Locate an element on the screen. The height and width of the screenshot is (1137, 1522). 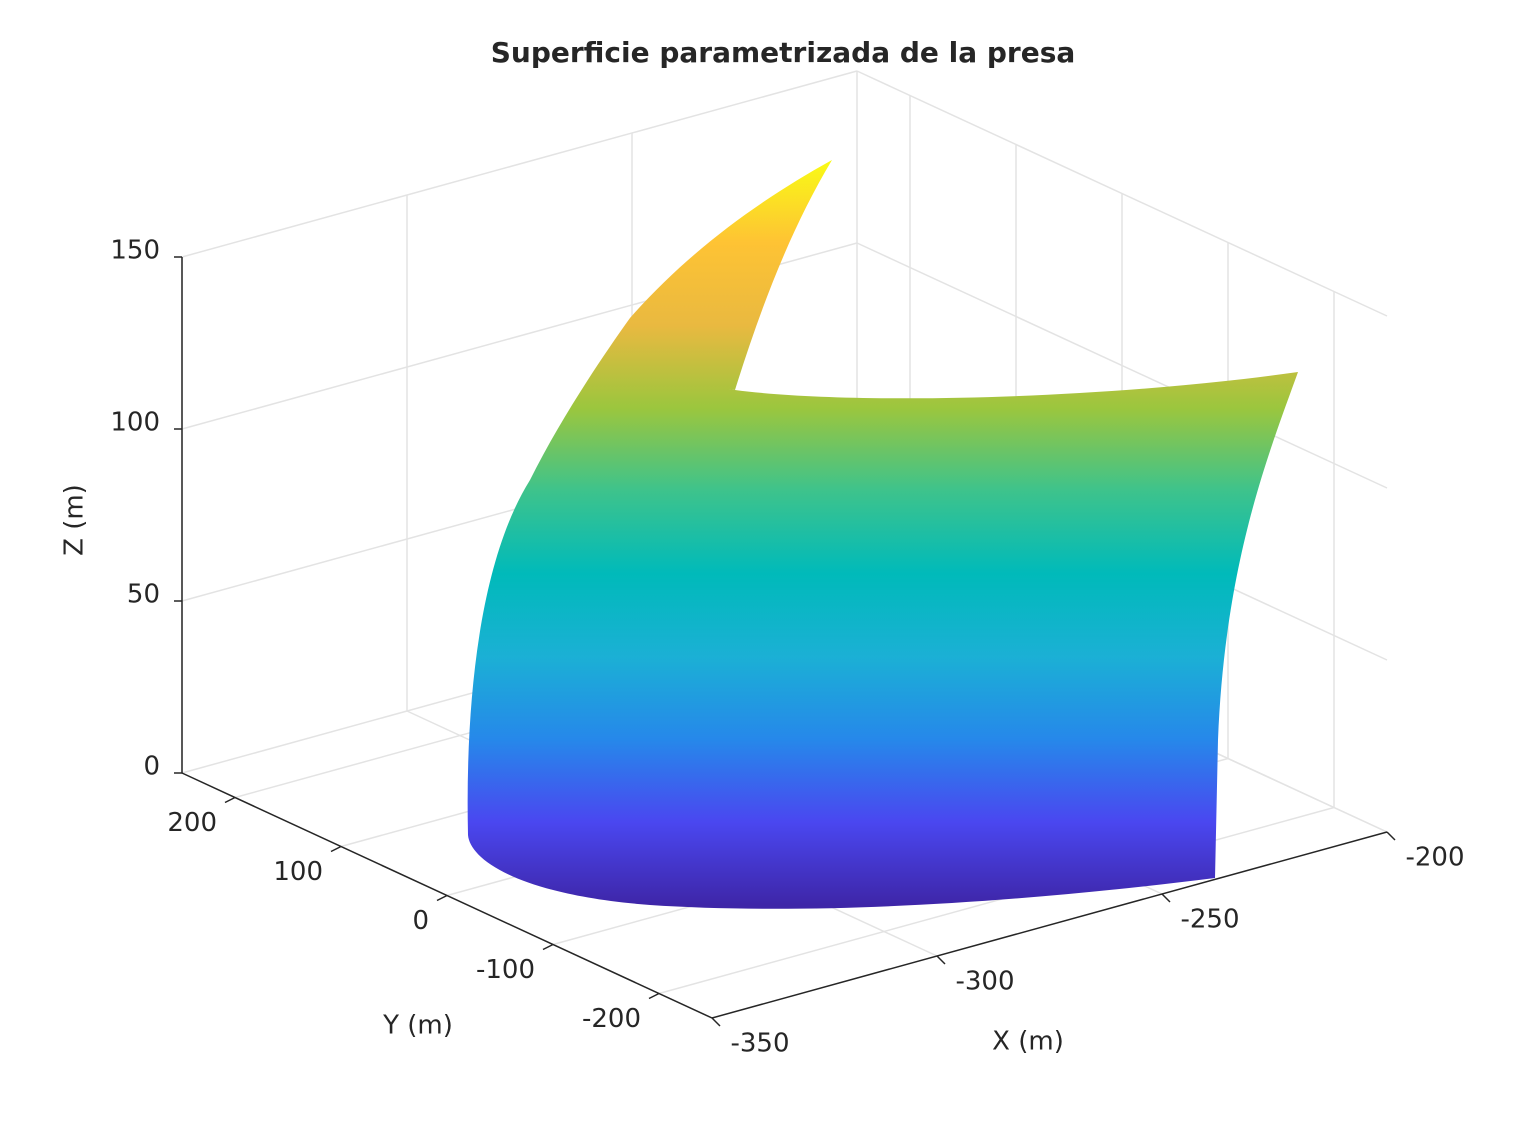
surface-back is located at coordinates (731, 275).